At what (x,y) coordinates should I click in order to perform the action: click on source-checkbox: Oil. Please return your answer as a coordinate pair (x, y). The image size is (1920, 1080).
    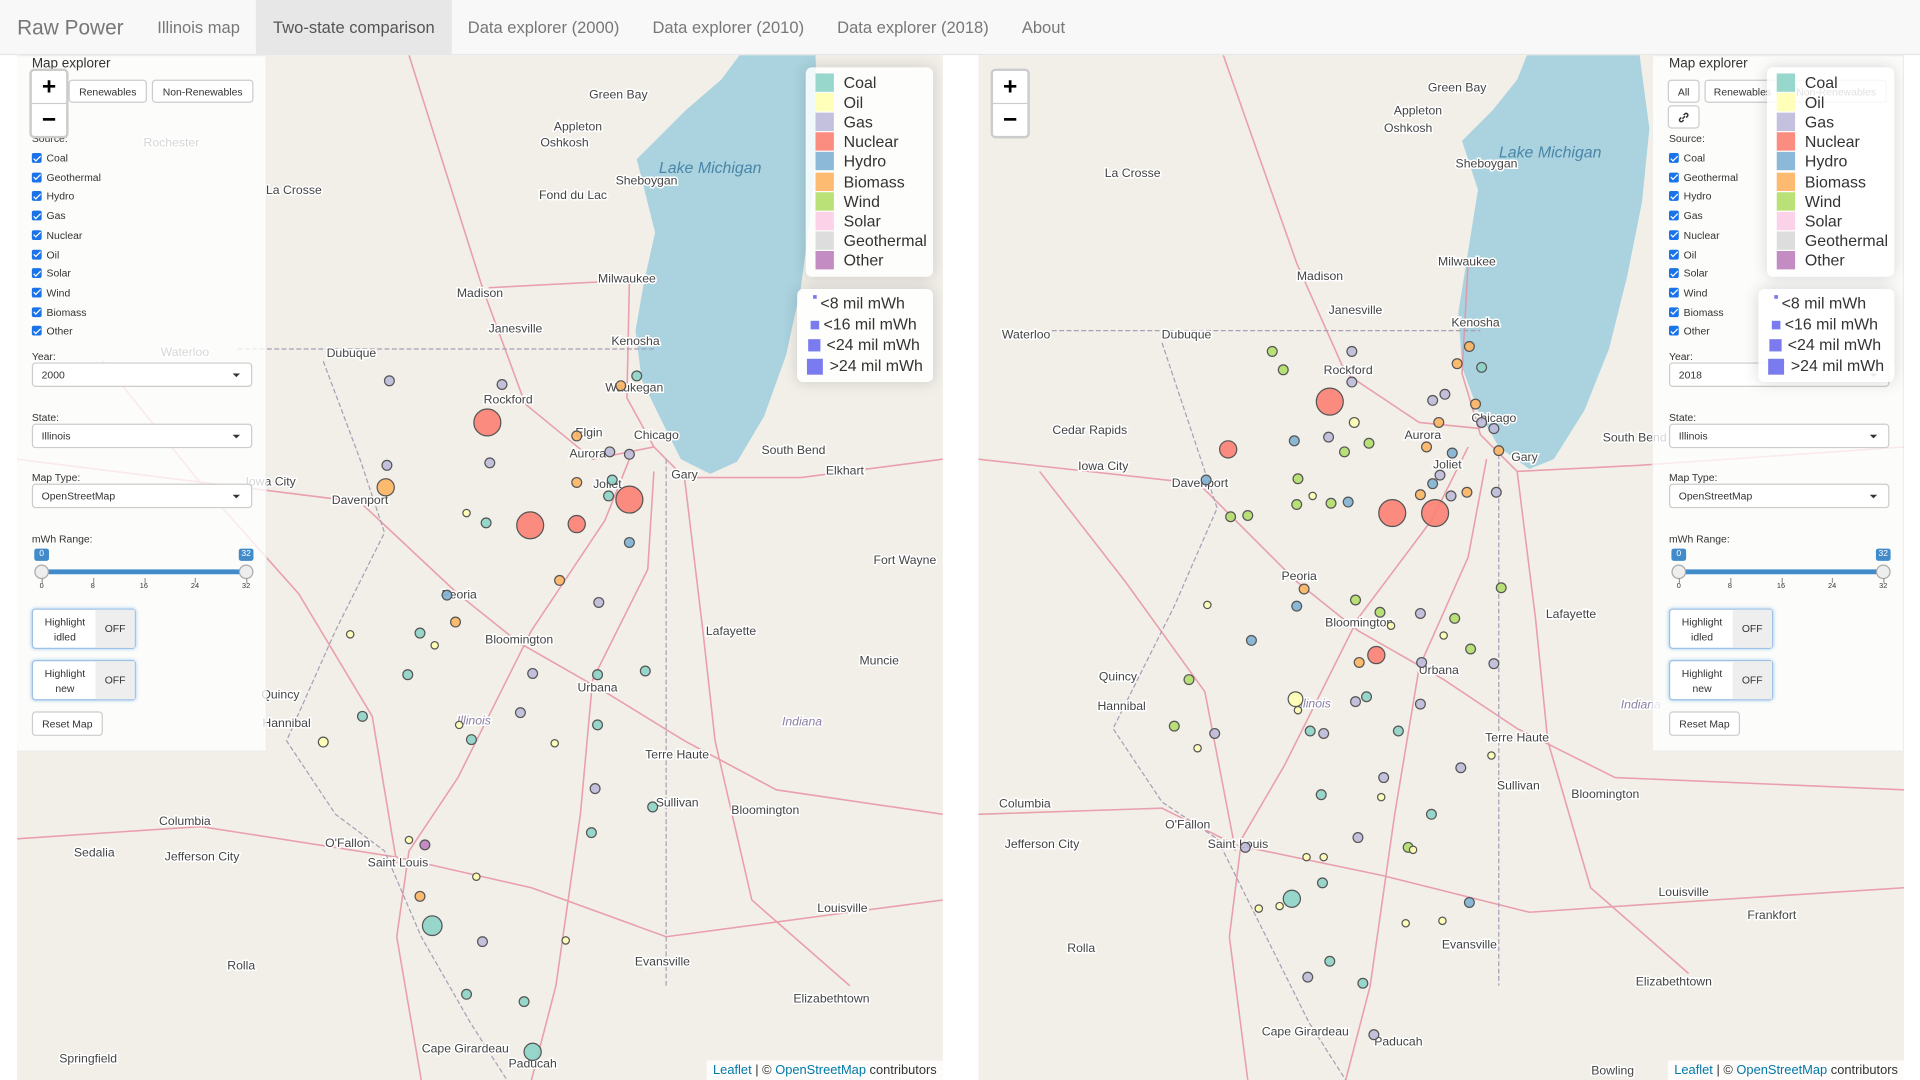
    Looking at the image, I should click on (45, 254).